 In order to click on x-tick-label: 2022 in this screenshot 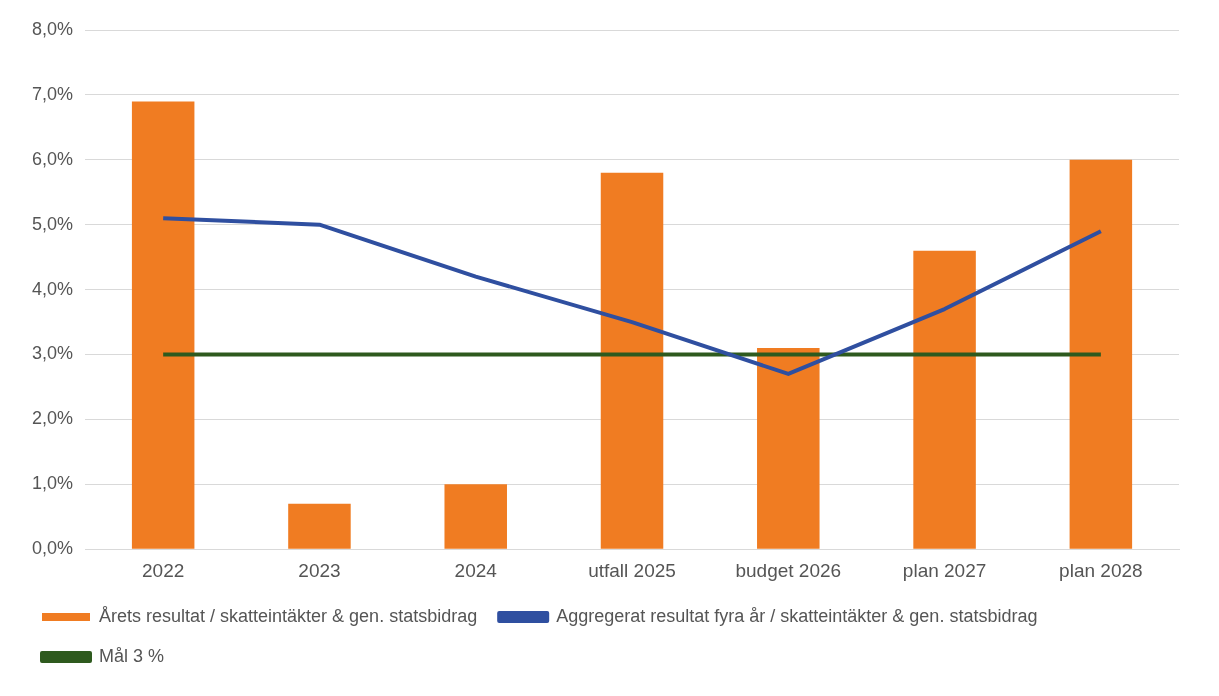, I will do `click(163, 570)`.